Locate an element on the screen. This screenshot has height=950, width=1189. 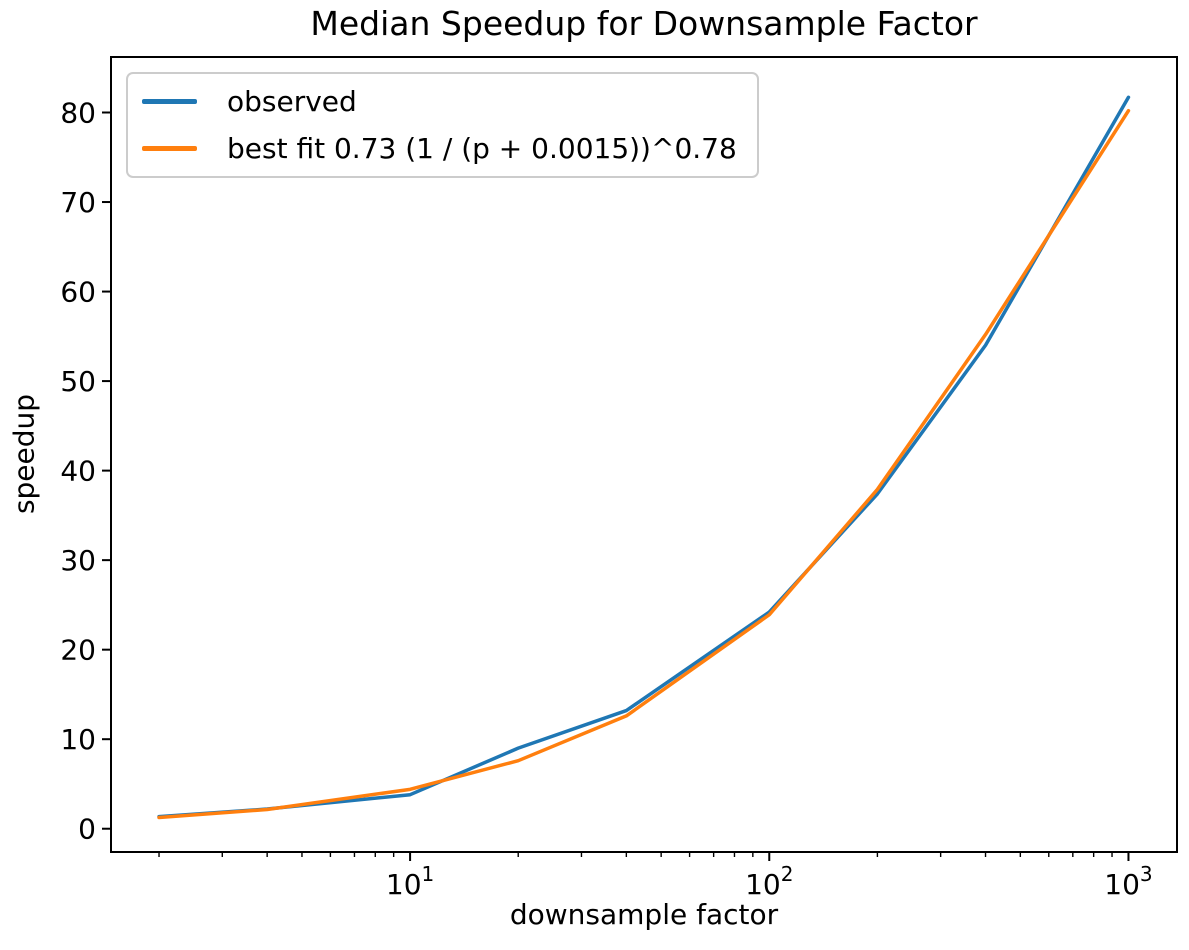
legend-label-best-fit: best fit 0.73 (1 / (p + 0.0015))^0.78 is located at coordinates (482, 148).